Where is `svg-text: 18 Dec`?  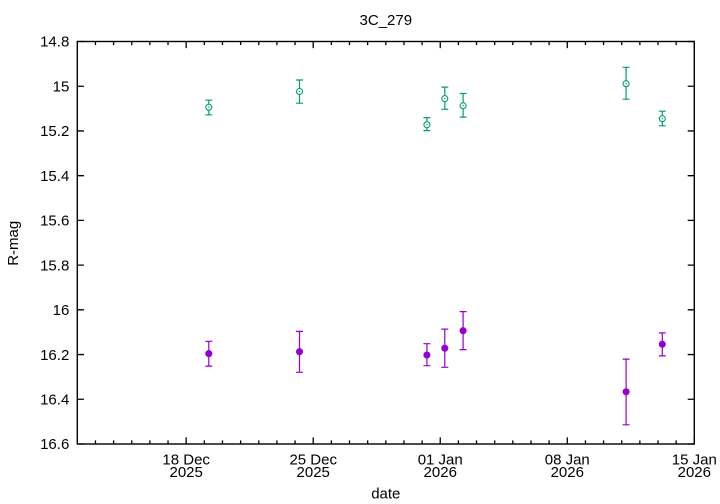
svg-text: 18 Dec is located at coordinates (186, 459).